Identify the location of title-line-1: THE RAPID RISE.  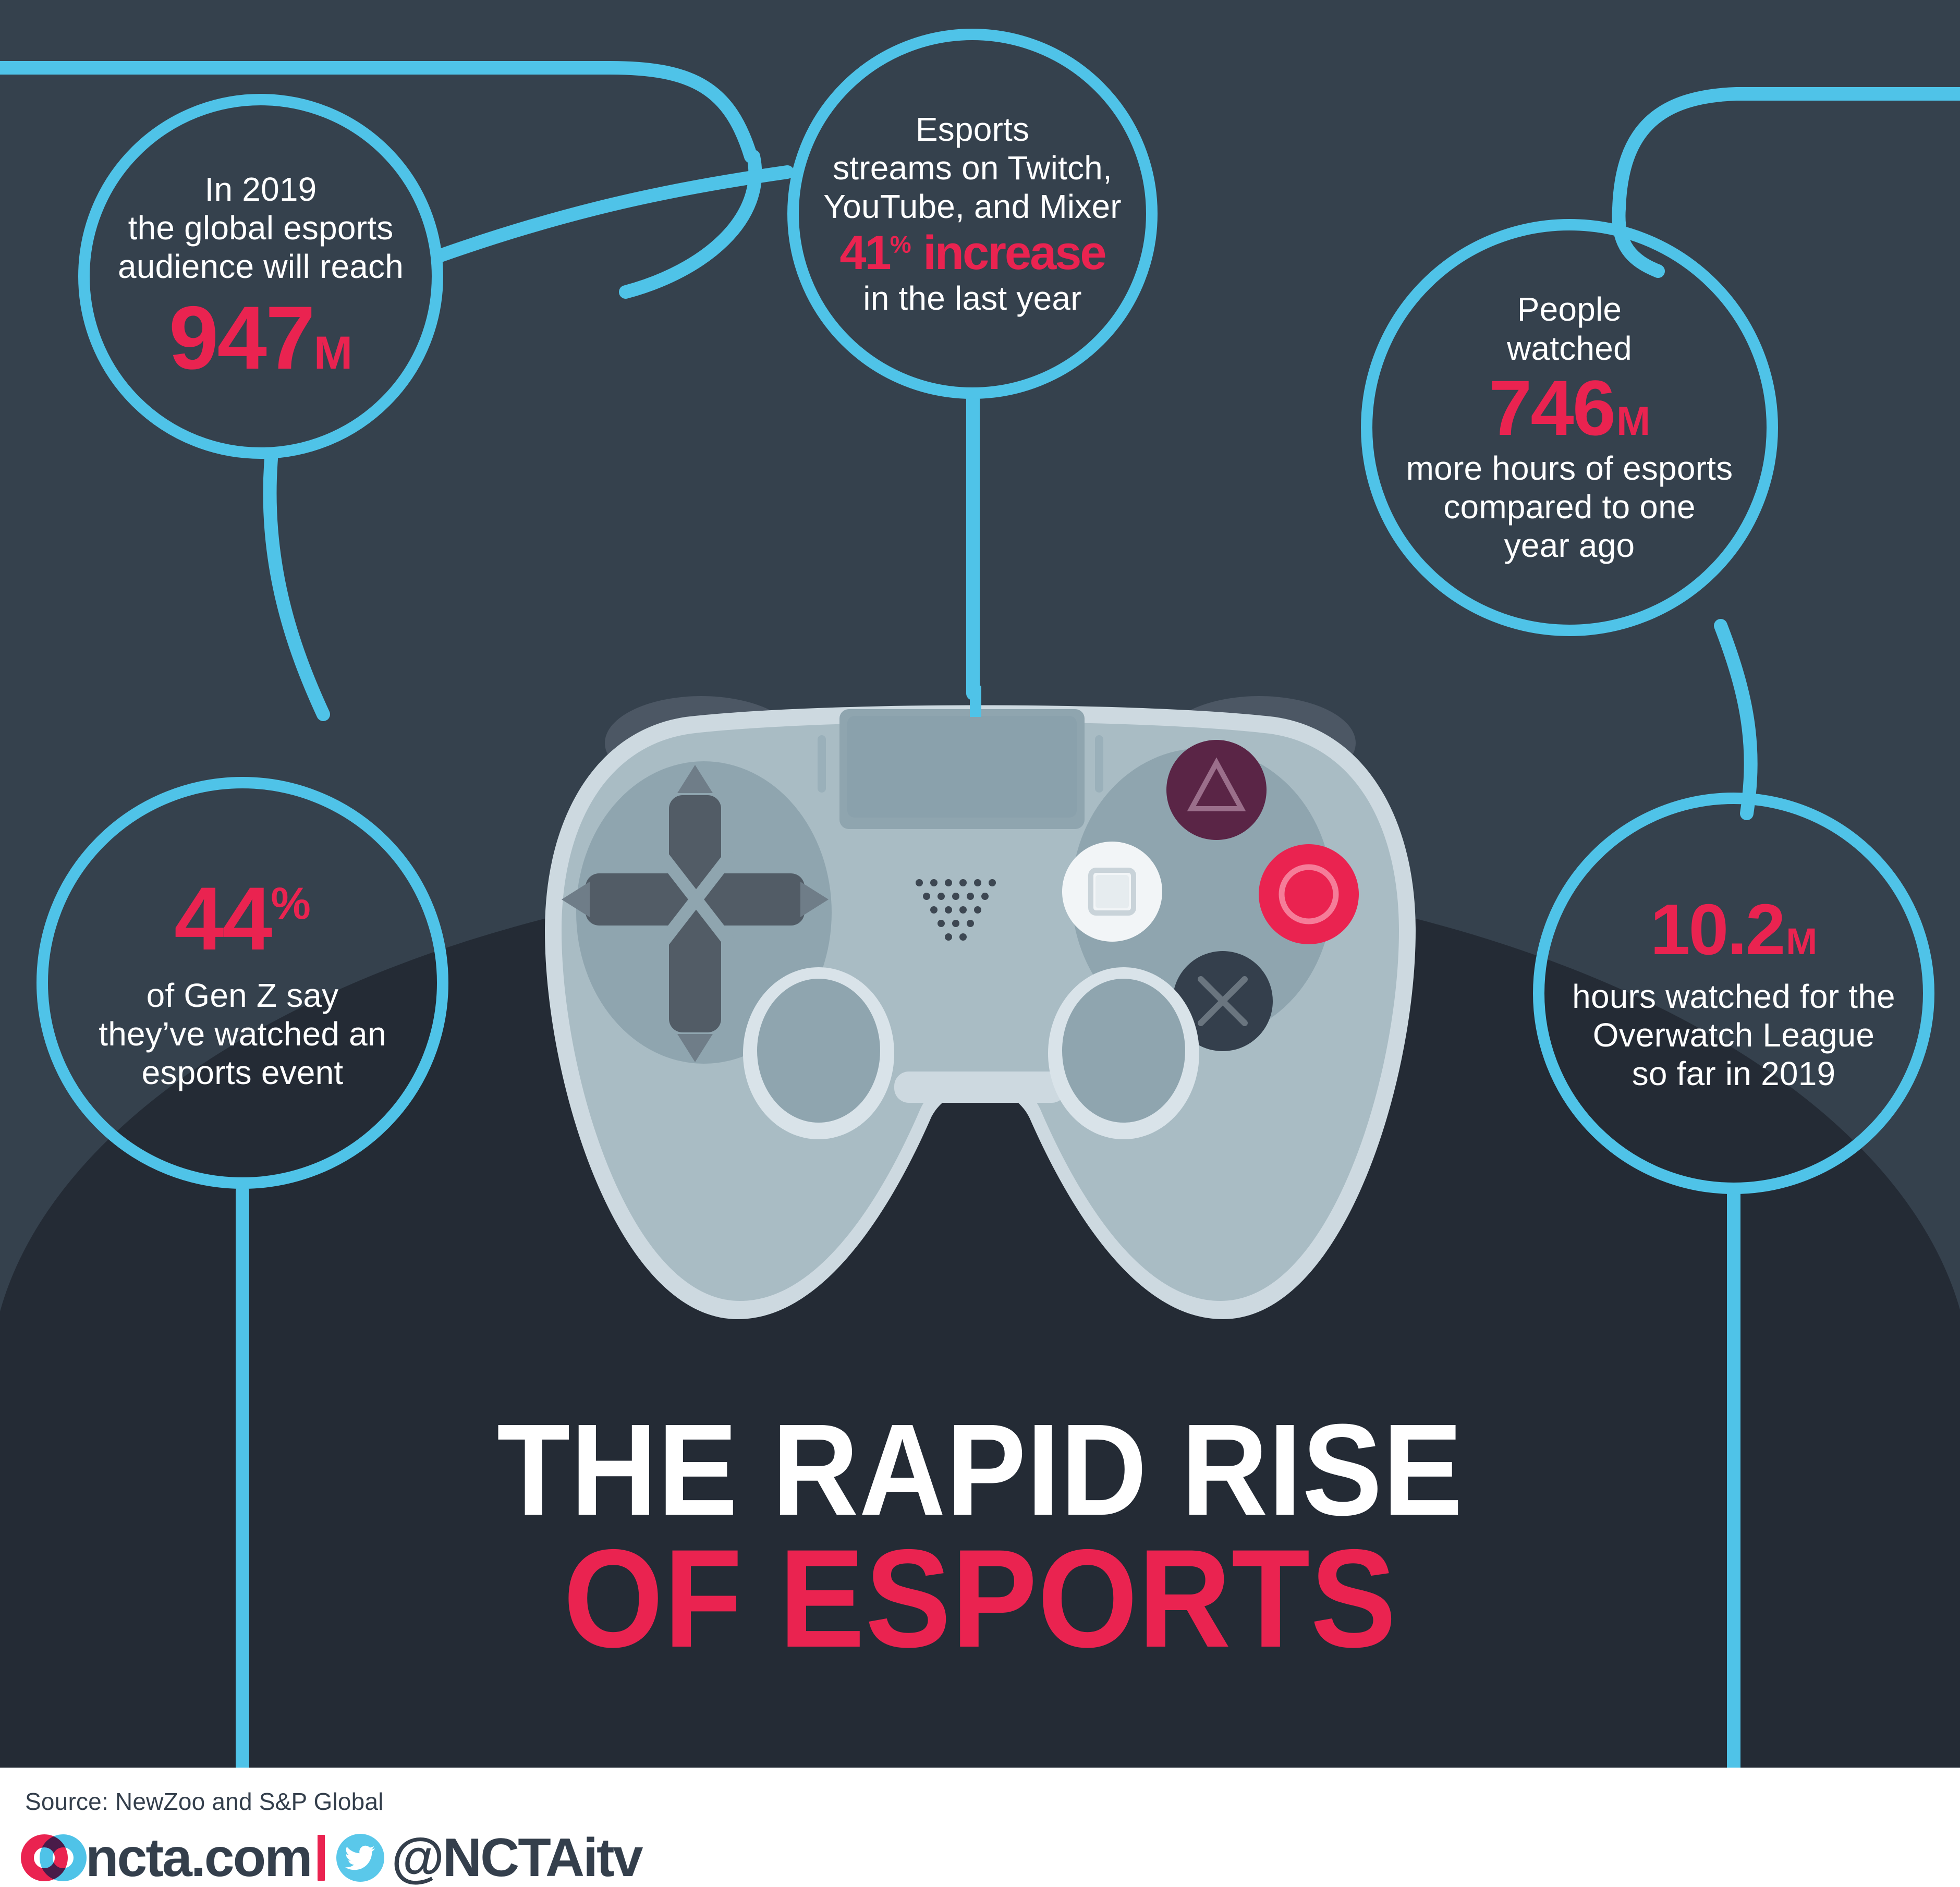
(980, 1469).